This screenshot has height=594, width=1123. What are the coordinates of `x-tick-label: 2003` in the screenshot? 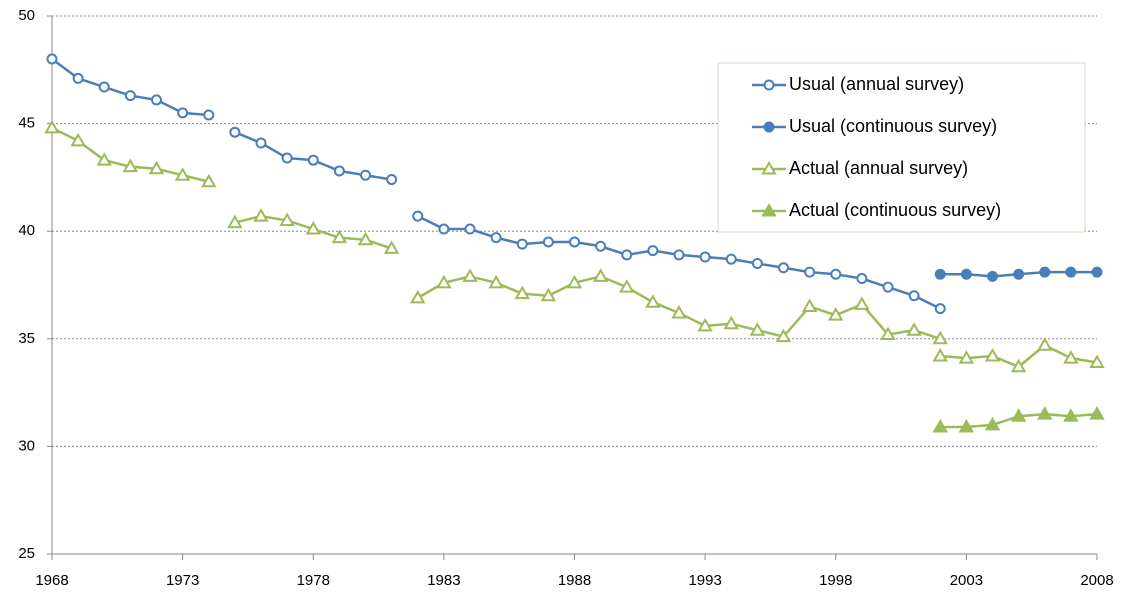 It's located at (966, 580).